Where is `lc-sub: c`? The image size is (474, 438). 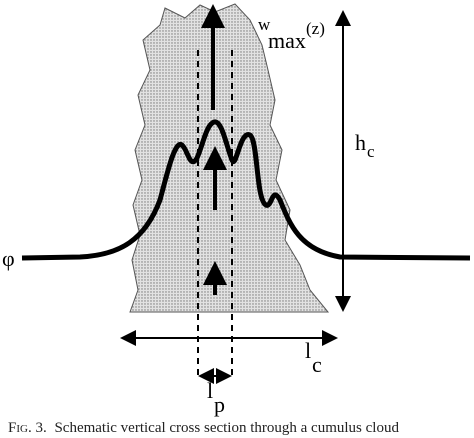
lc-sub: c is located at coordinates (317, 364).